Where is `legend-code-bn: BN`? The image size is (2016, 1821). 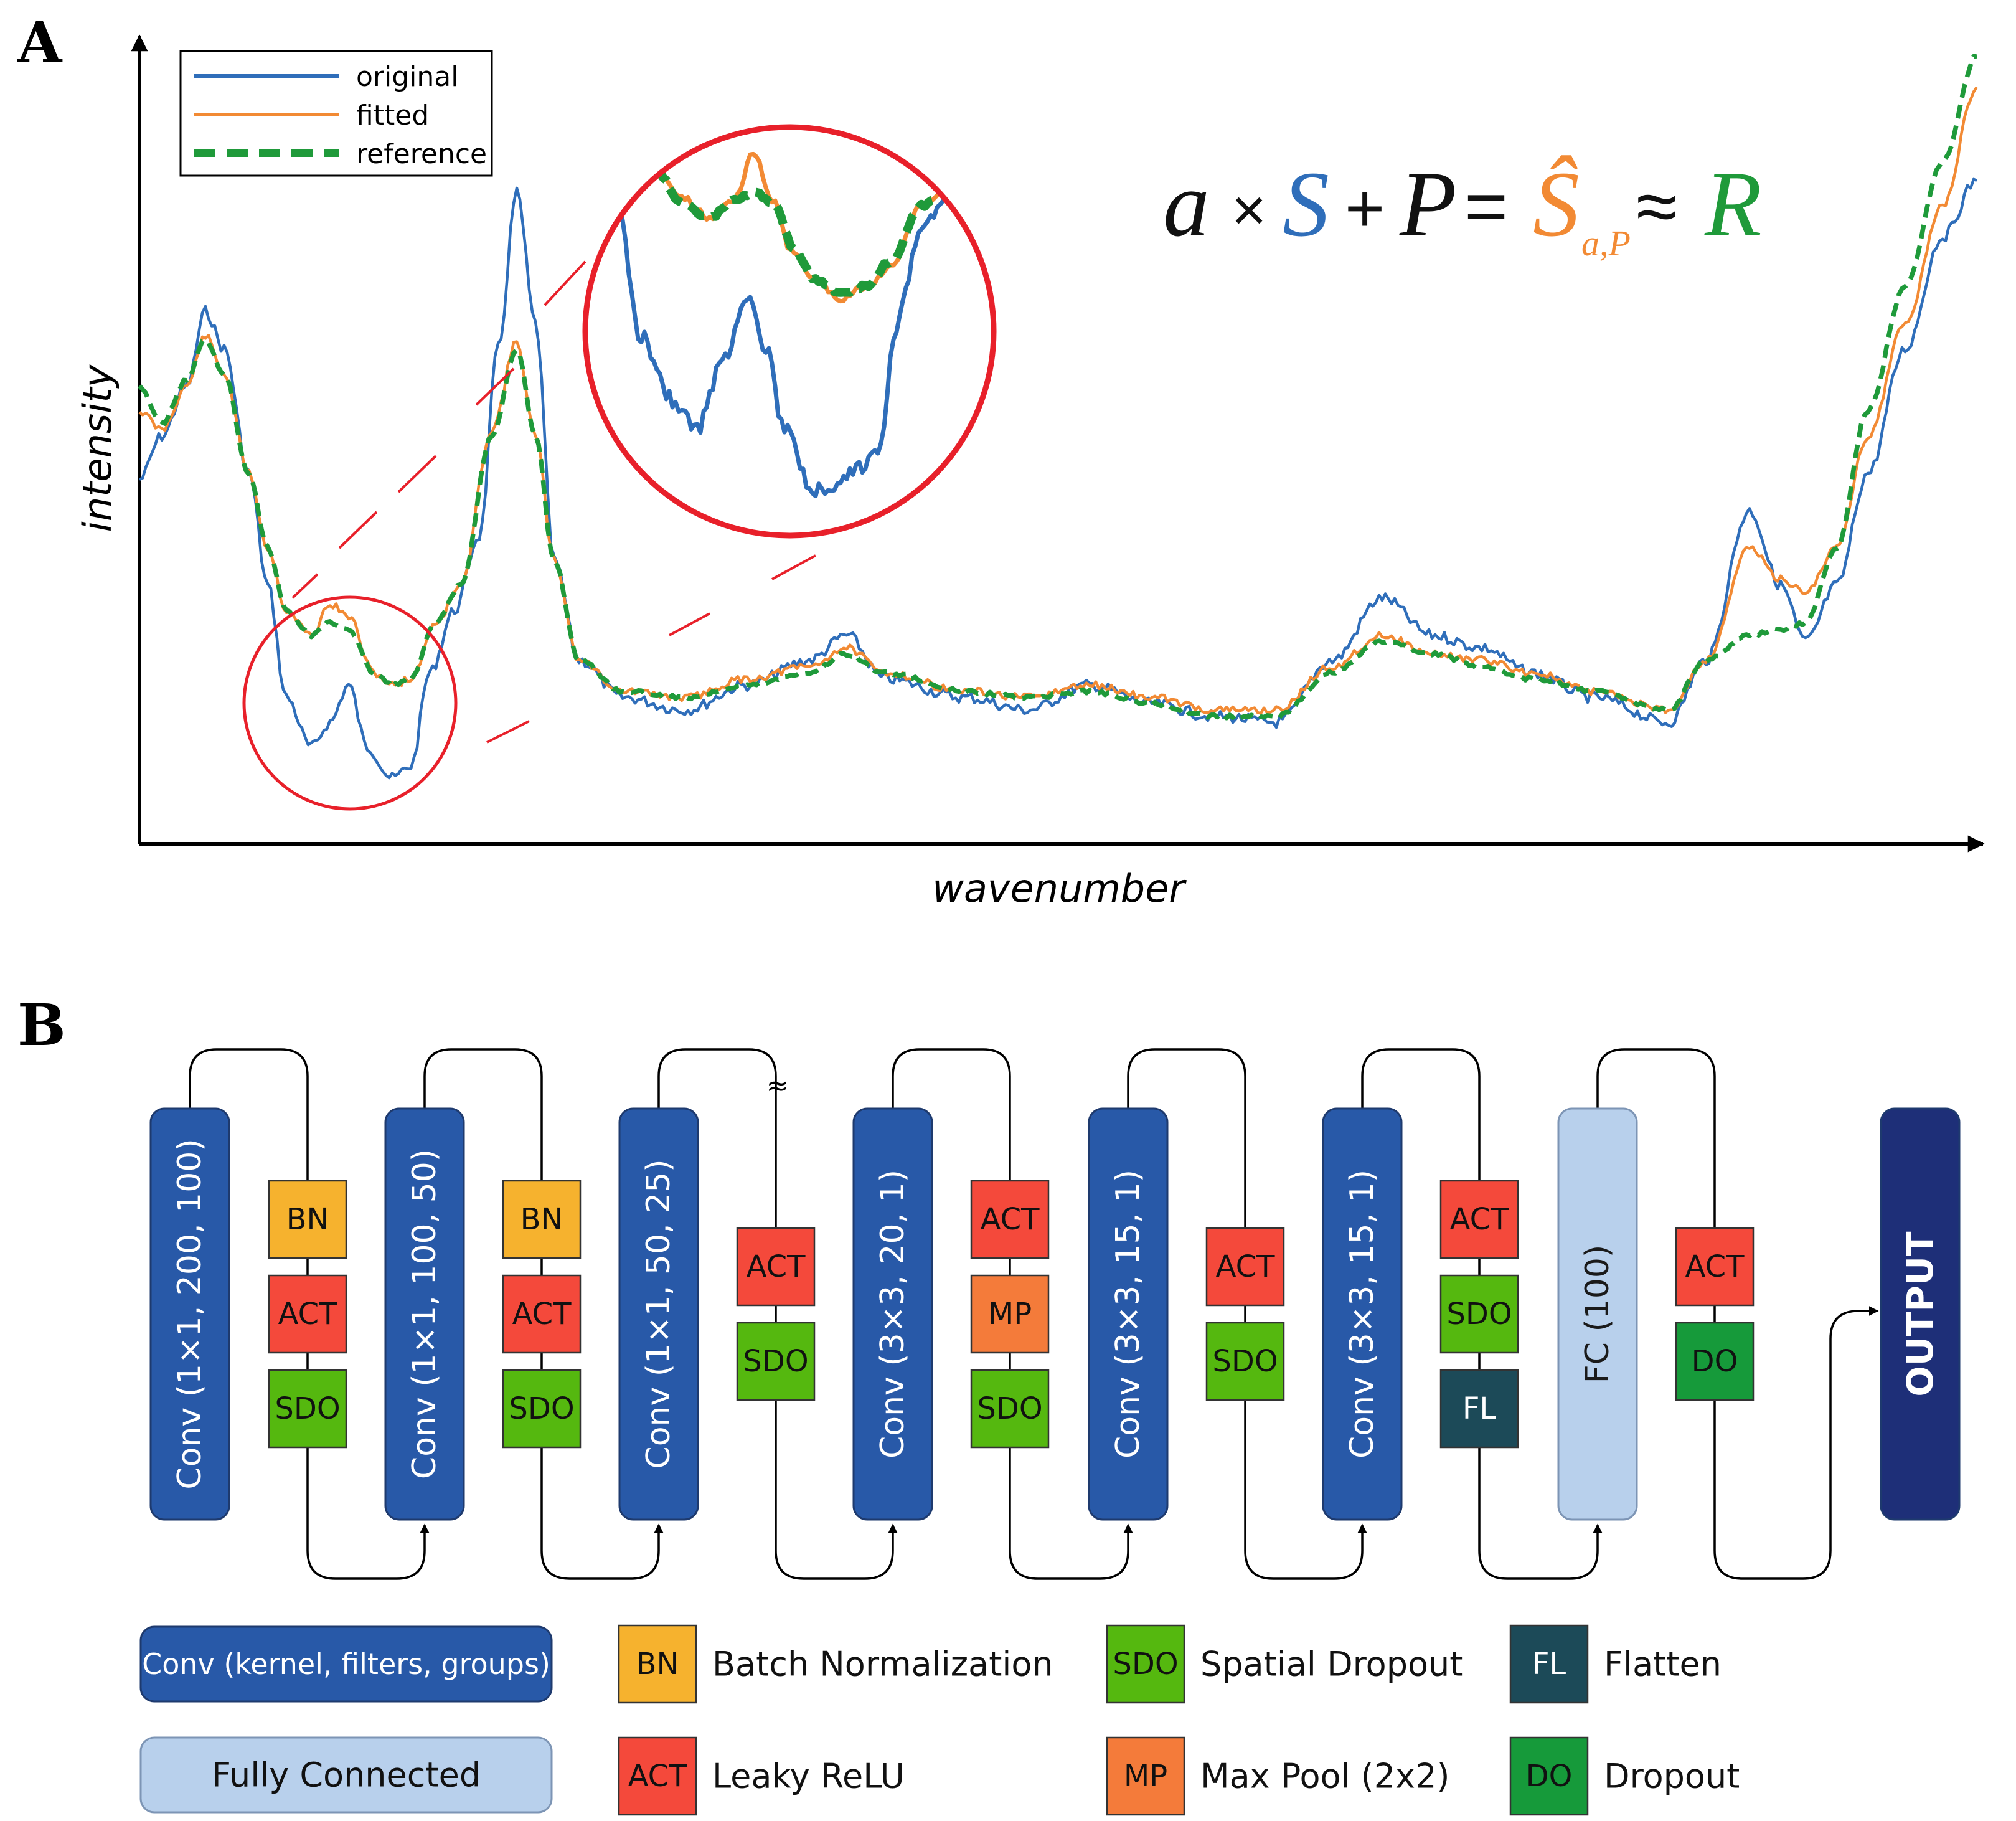 legend-code-bn: BN is located at coordinates (657, 1664).